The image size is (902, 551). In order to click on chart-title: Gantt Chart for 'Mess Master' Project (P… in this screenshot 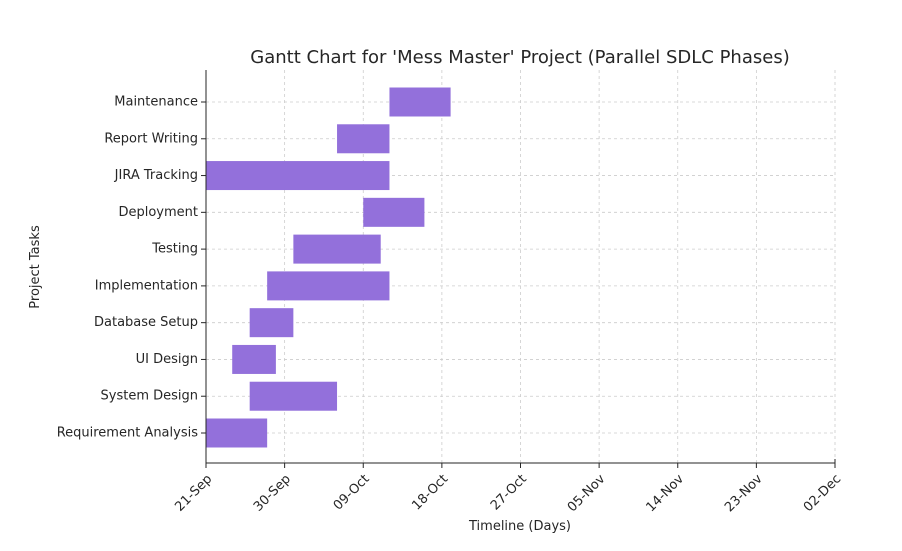, I will do `click(519, 57)`.